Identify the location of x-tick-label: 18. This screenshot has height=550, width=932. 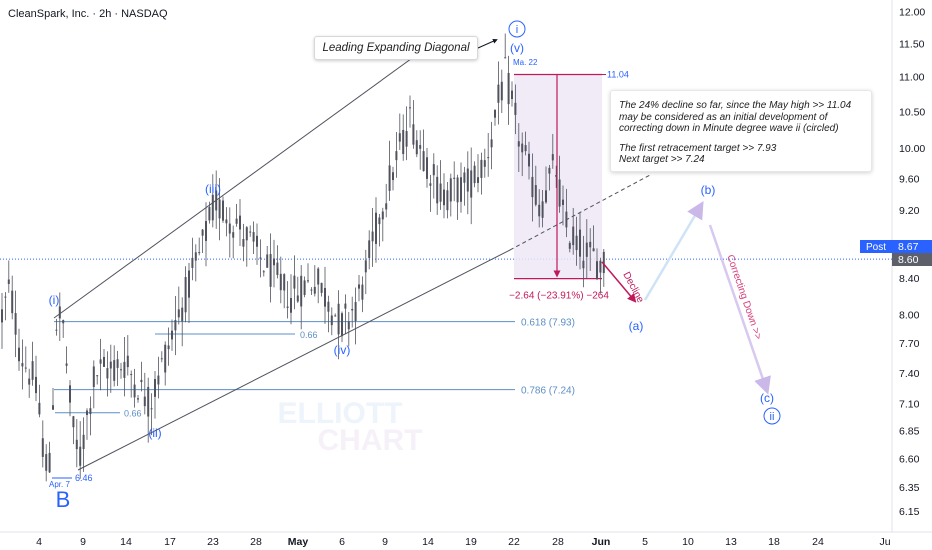
(774, 542).